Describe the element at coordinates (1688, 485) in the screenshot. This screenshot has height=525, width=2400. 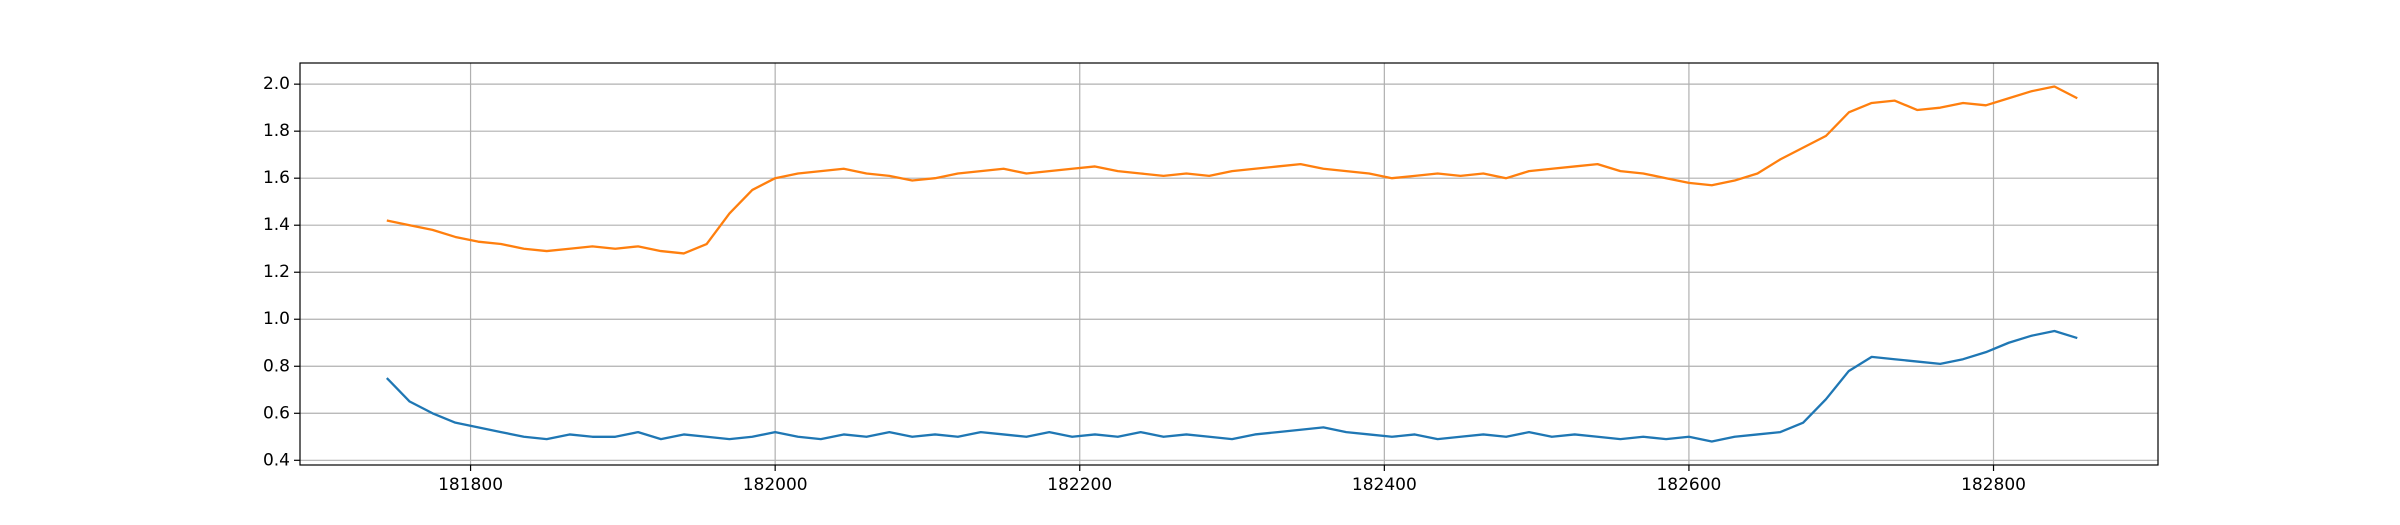
I see `x-tick-label: 182600` at that location.